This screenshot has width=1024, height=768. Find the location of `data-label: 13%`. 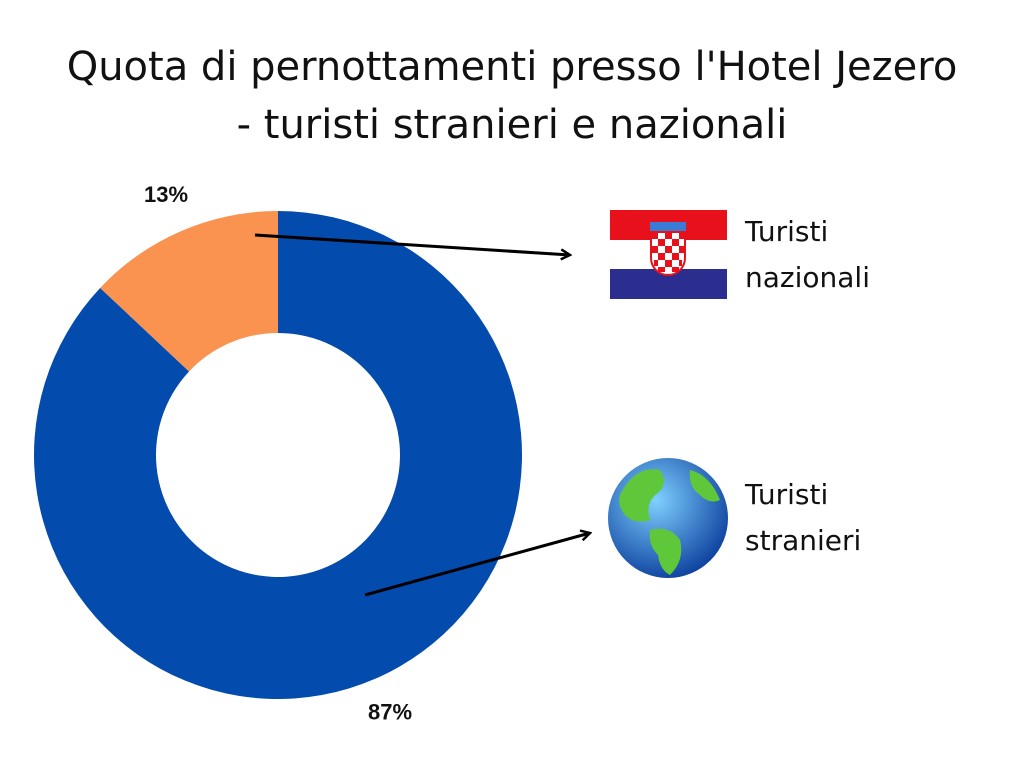

data-label: 13% is located at coordinates (166, 194).